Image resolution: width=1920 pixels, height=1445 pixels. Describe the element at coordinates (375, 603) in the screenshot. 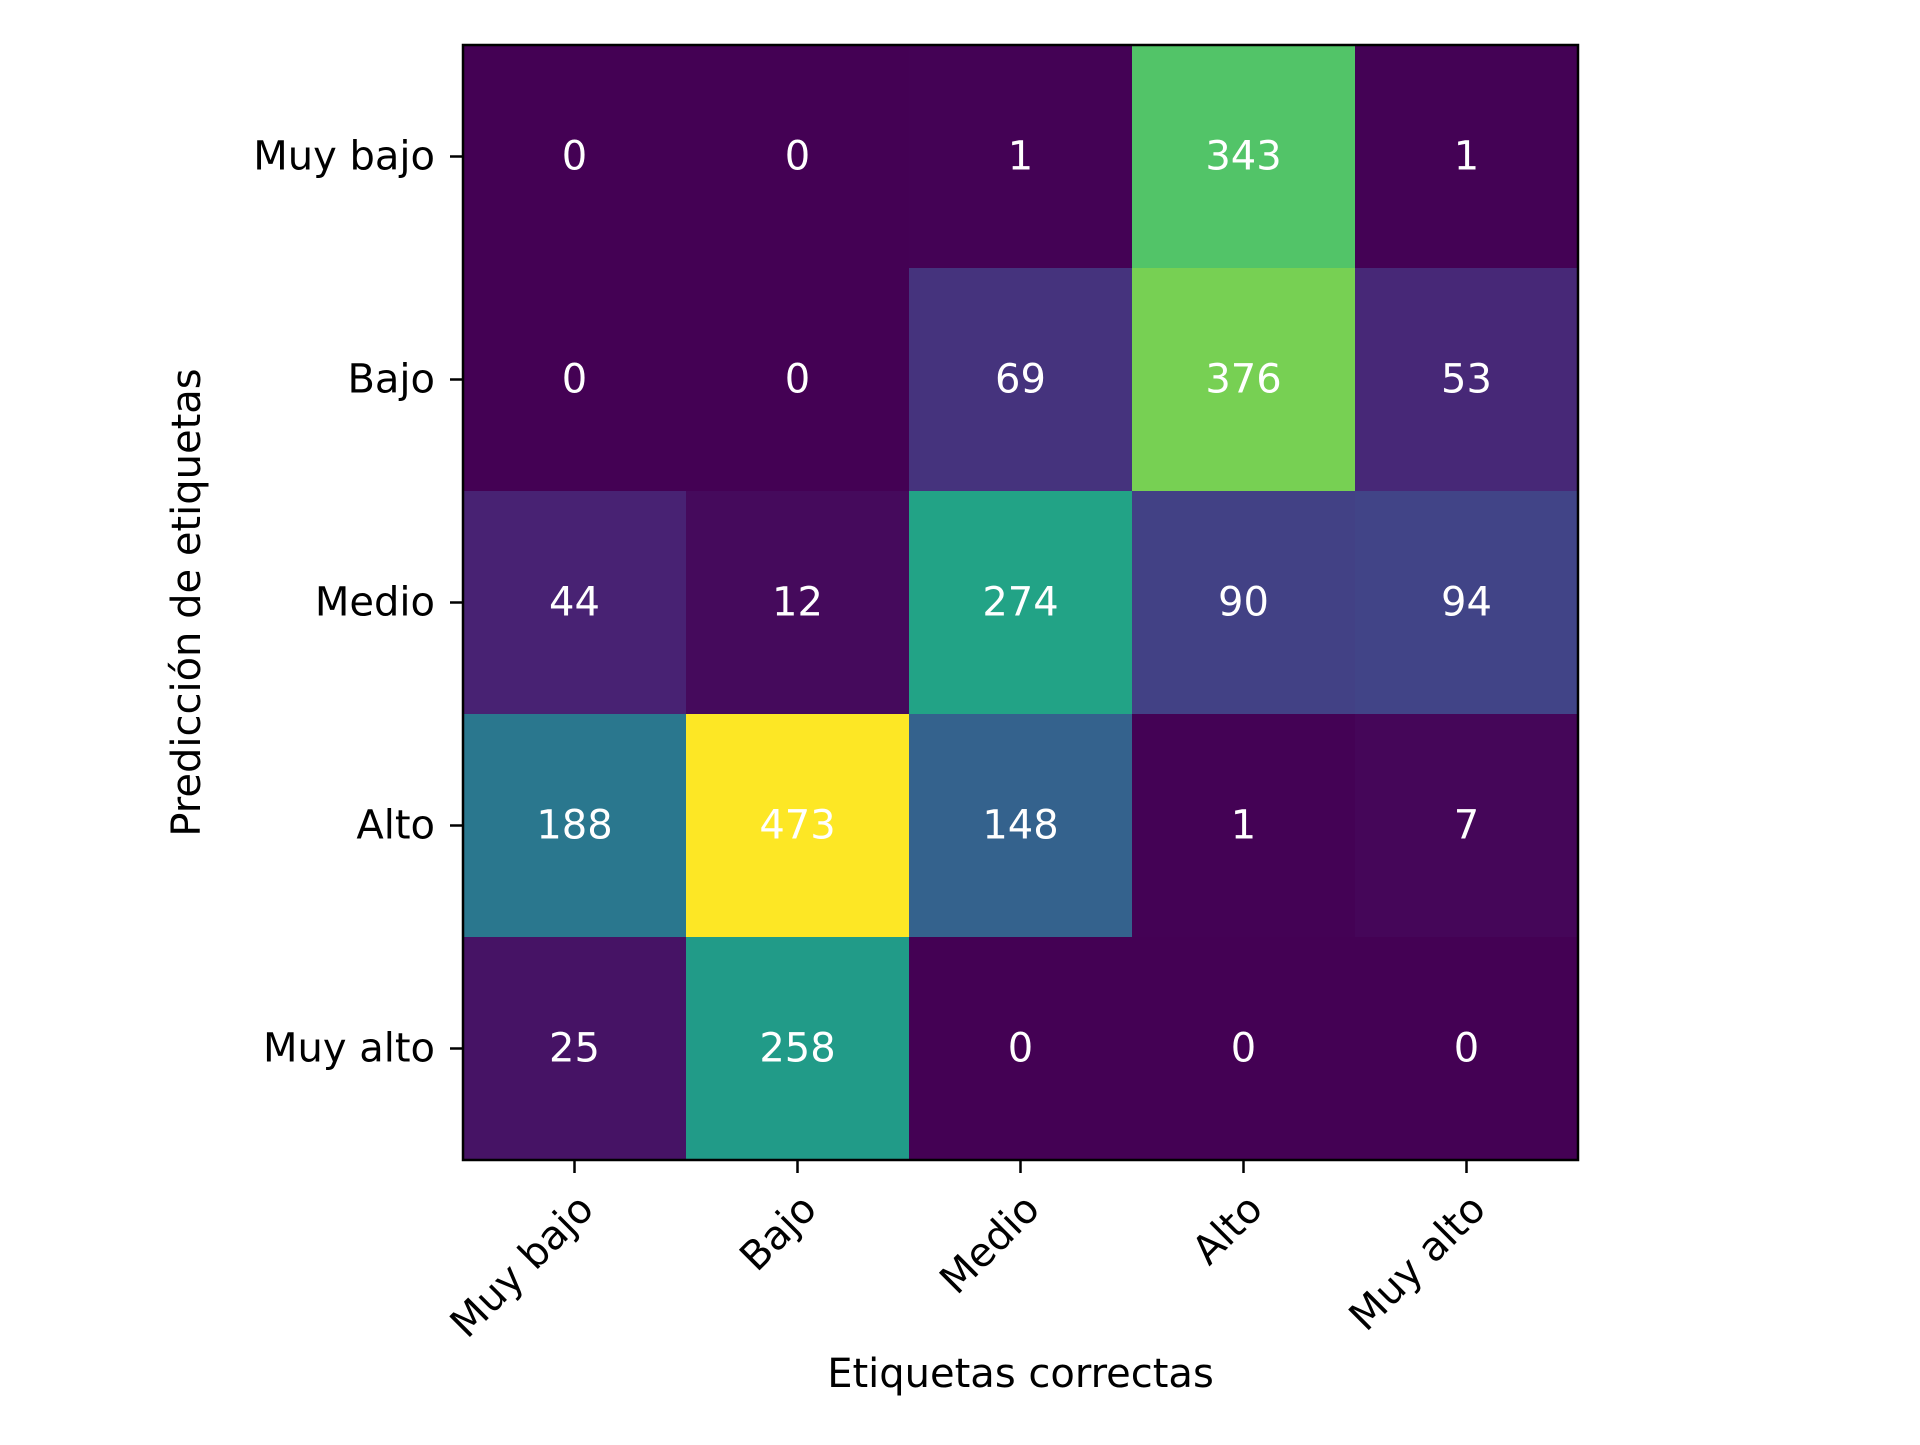

I see `y-tick-label: Medio` at that location.